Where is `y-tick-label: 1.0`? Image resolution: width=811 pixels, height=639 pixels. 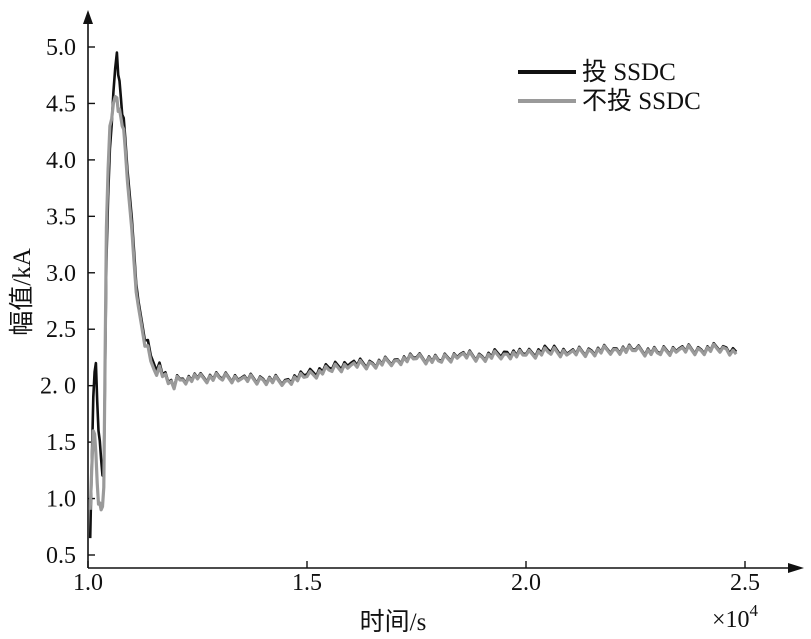 y-tick-label: 1.0 is located at coordinates (61, 500).